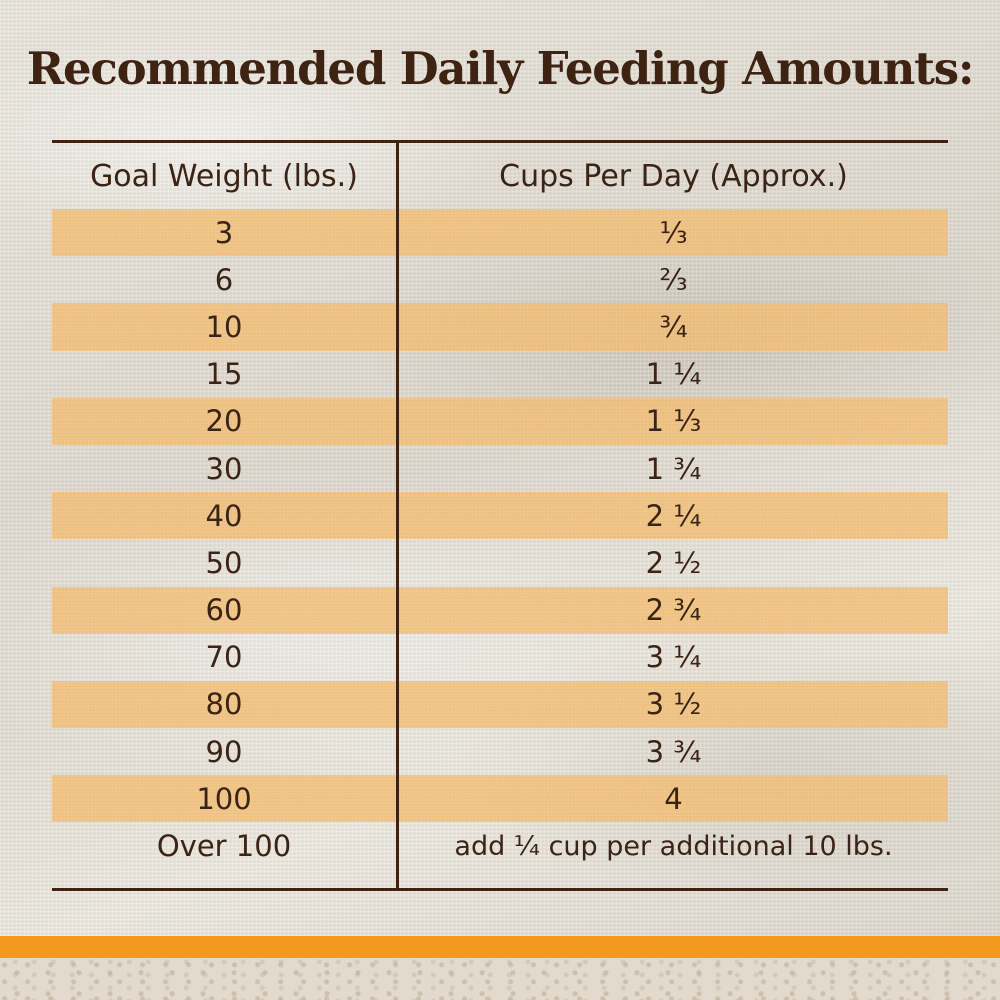 The image size is (1000, 1000). I want to click on weight-cell: Over 100, so click(224, 846).